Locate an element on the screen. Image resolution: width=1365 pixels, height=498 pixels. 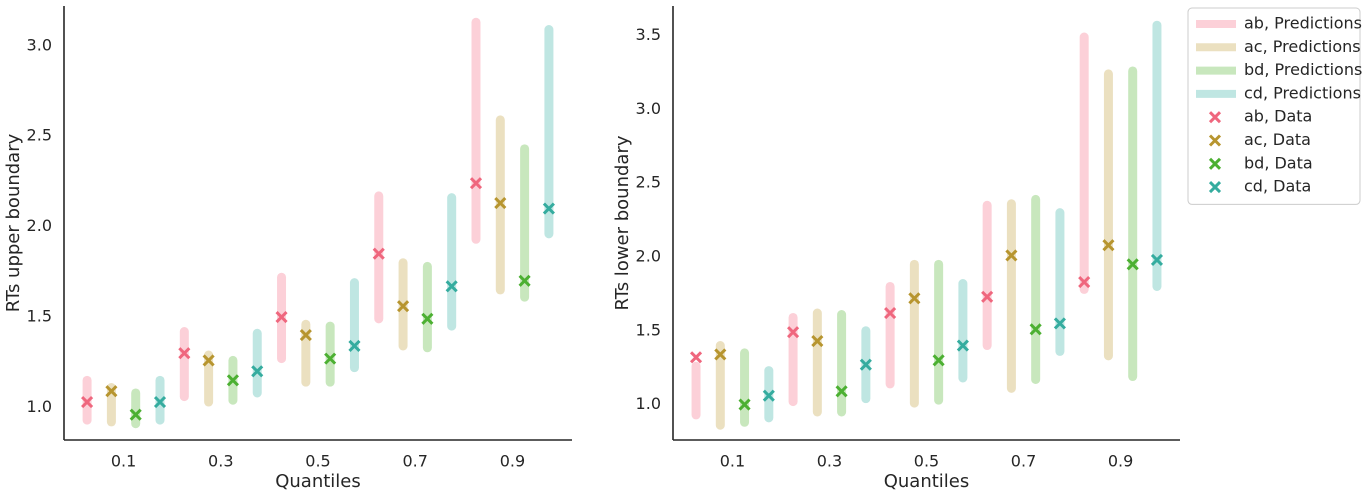
legend-label: ac, Data is located at coordinates (1277, 139).